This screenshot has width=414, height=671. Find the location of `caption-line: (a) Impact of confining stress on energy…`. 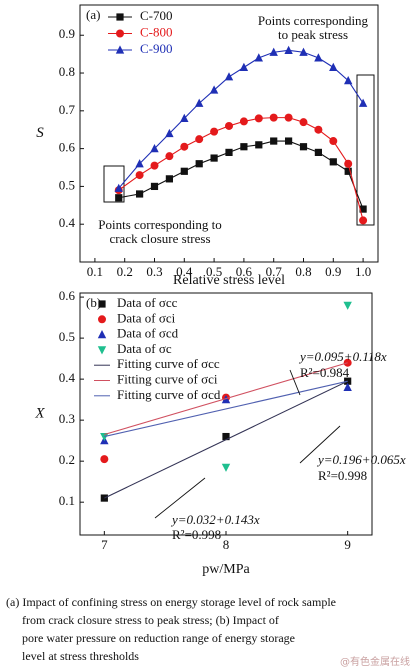

caption-line: (a) Impact of confining stress on energy… is located at coordinates (171, 602).